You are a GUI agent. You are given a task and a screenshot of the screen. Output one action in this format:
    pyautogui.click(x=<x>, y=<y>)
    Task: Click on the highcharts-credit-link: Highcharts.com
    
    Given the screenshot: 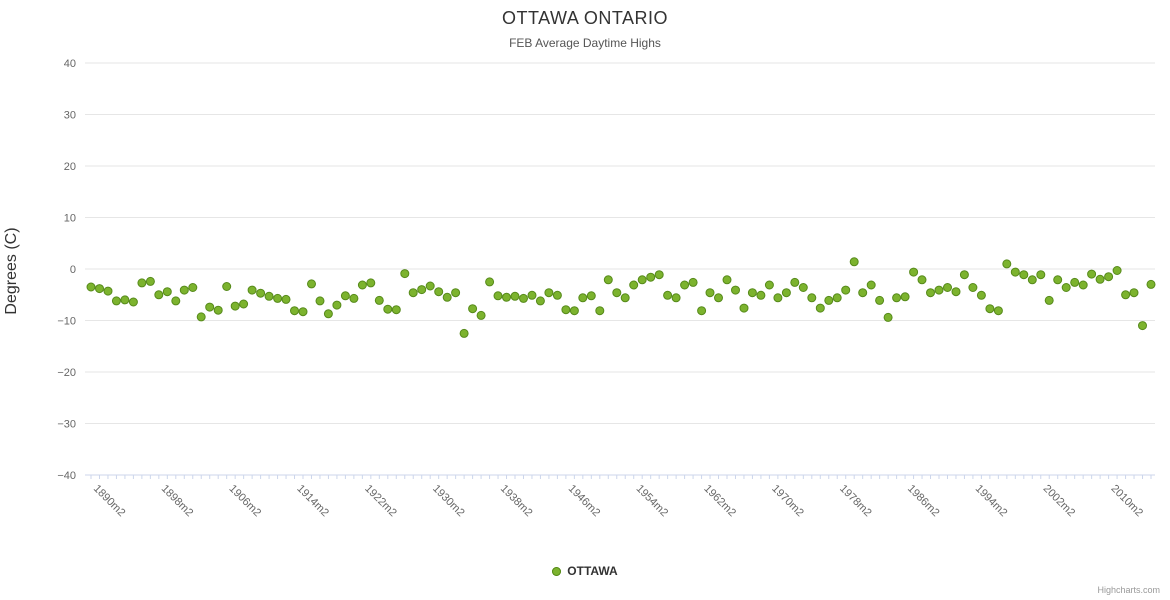 What is the action you would take?
    pyautogui.click(x=1128, y=590)
    